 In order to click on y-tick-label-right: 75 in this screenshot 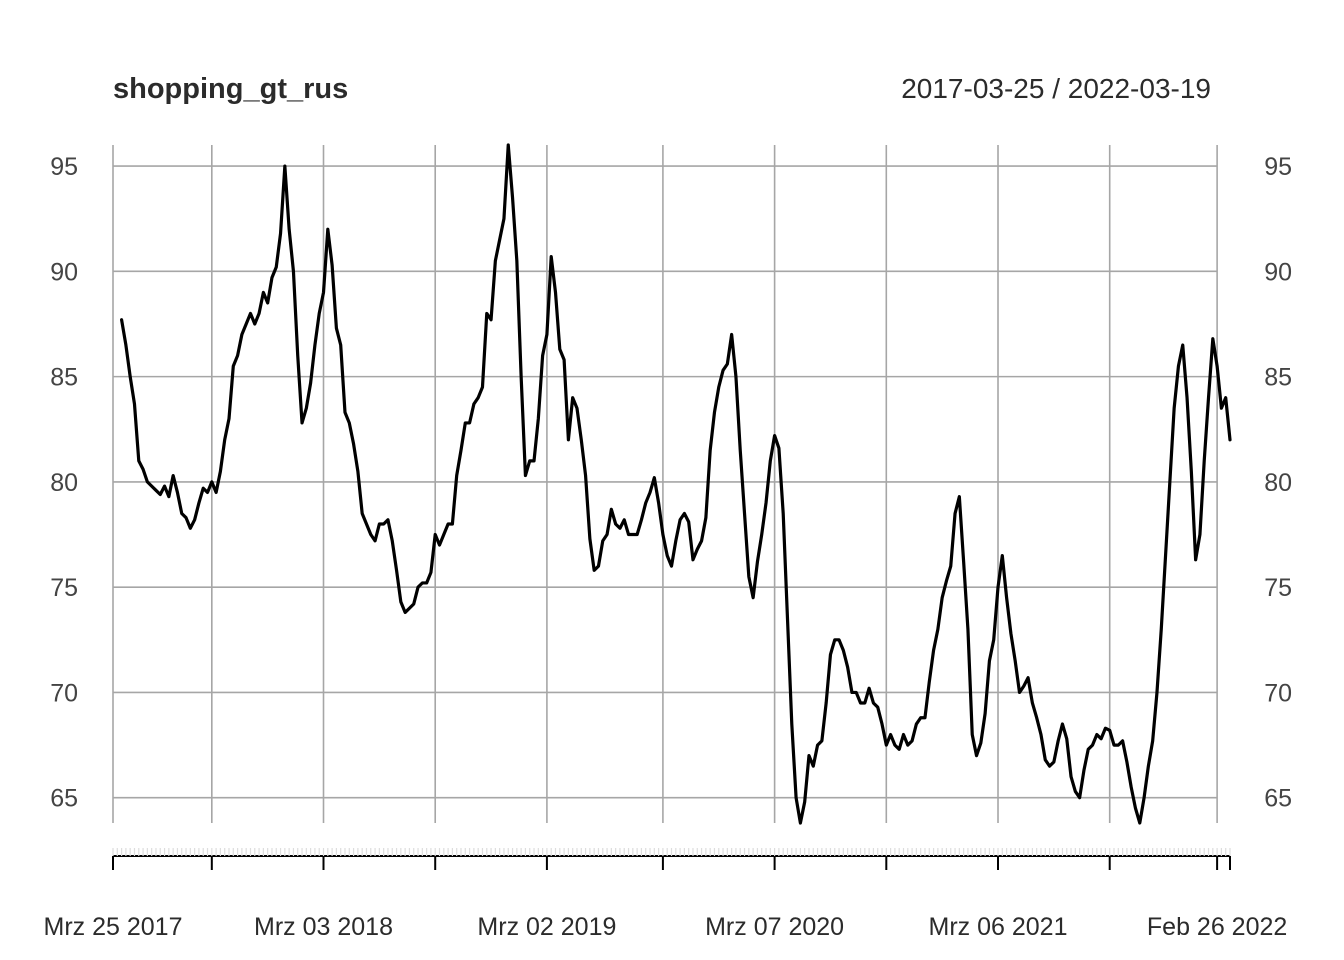, I will do `click(1278, 588)`.